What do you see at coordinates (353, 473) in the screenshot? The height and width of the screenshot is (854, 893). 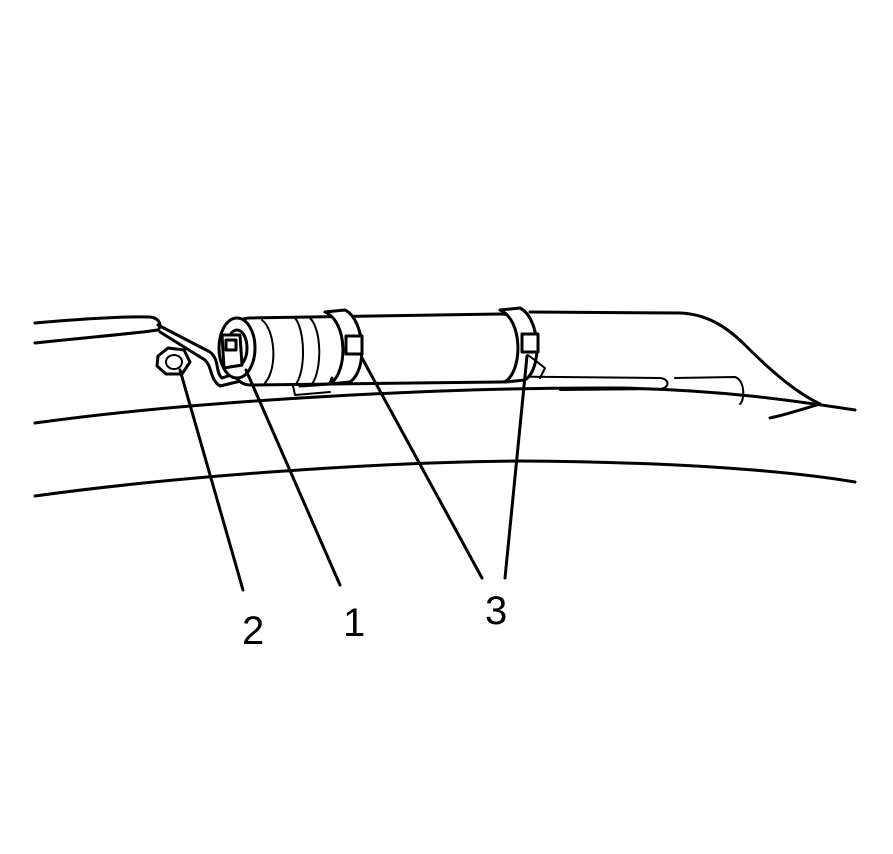 I see `leader-lines` at bounding box center [353, 473].